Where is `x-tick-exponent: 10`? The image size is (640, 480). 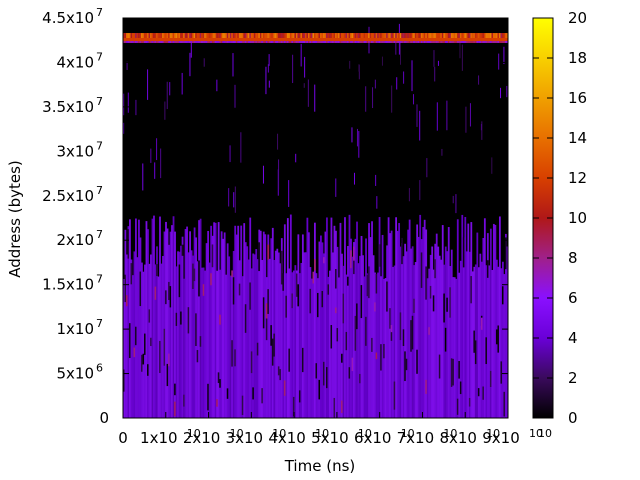
x-tick-exponent: 10 is located at coordinates (493, 433).